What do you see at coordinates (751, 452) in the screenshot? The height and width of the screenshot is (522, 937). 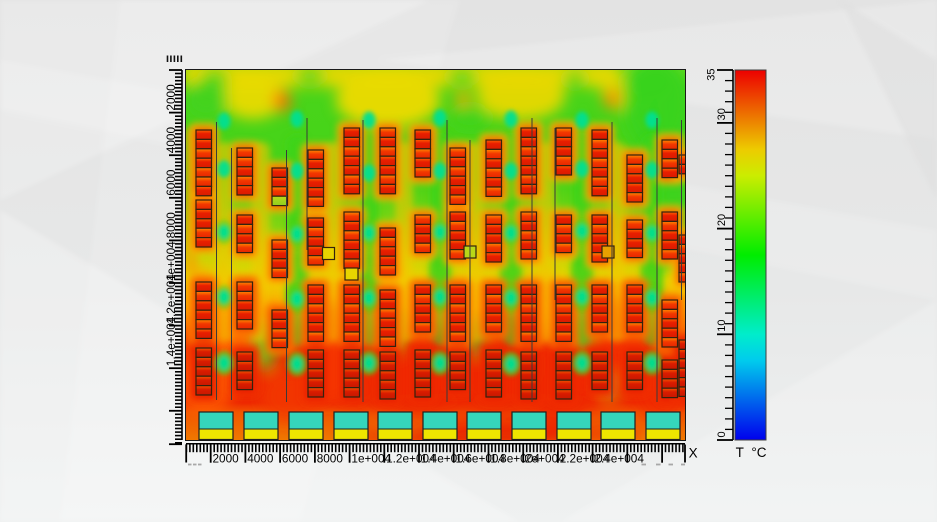 I see `svg-text: T °C` at bounding box center [751, 452].